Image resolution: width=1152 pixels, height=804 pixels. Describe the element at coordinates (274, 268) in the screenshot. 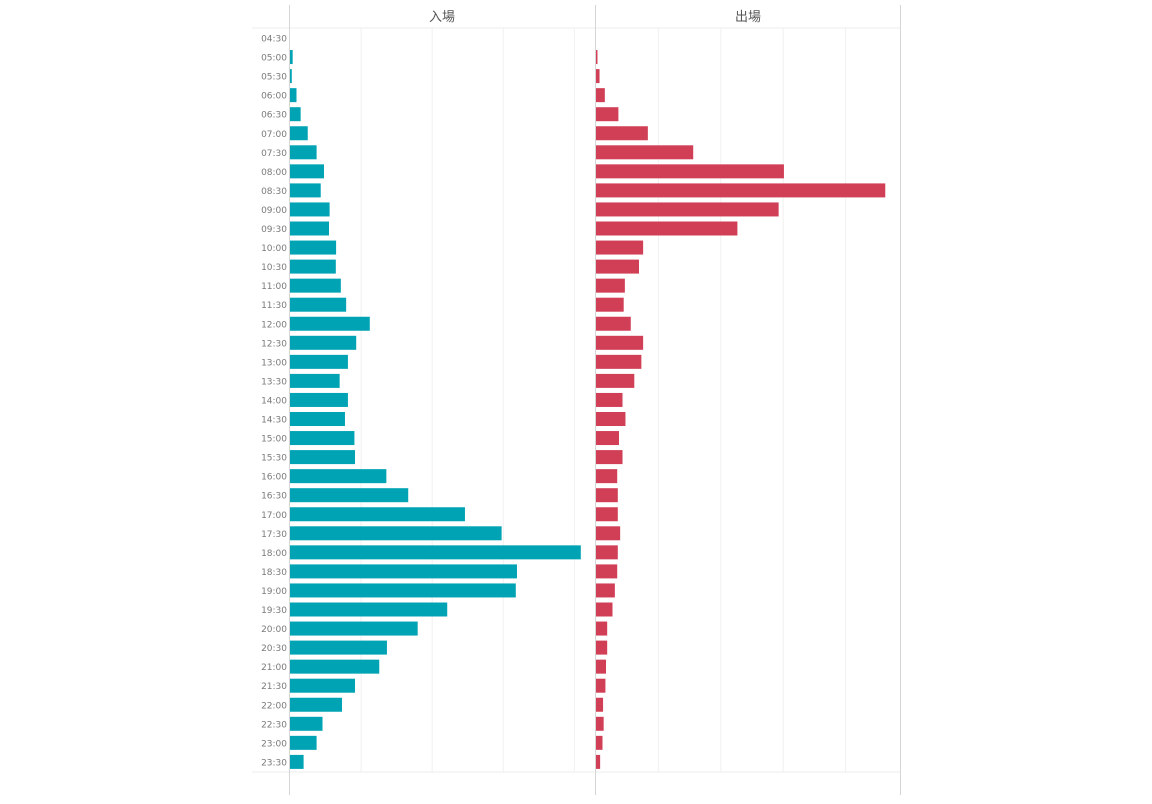

I see `tick-label-1030: 10:30` at that location.